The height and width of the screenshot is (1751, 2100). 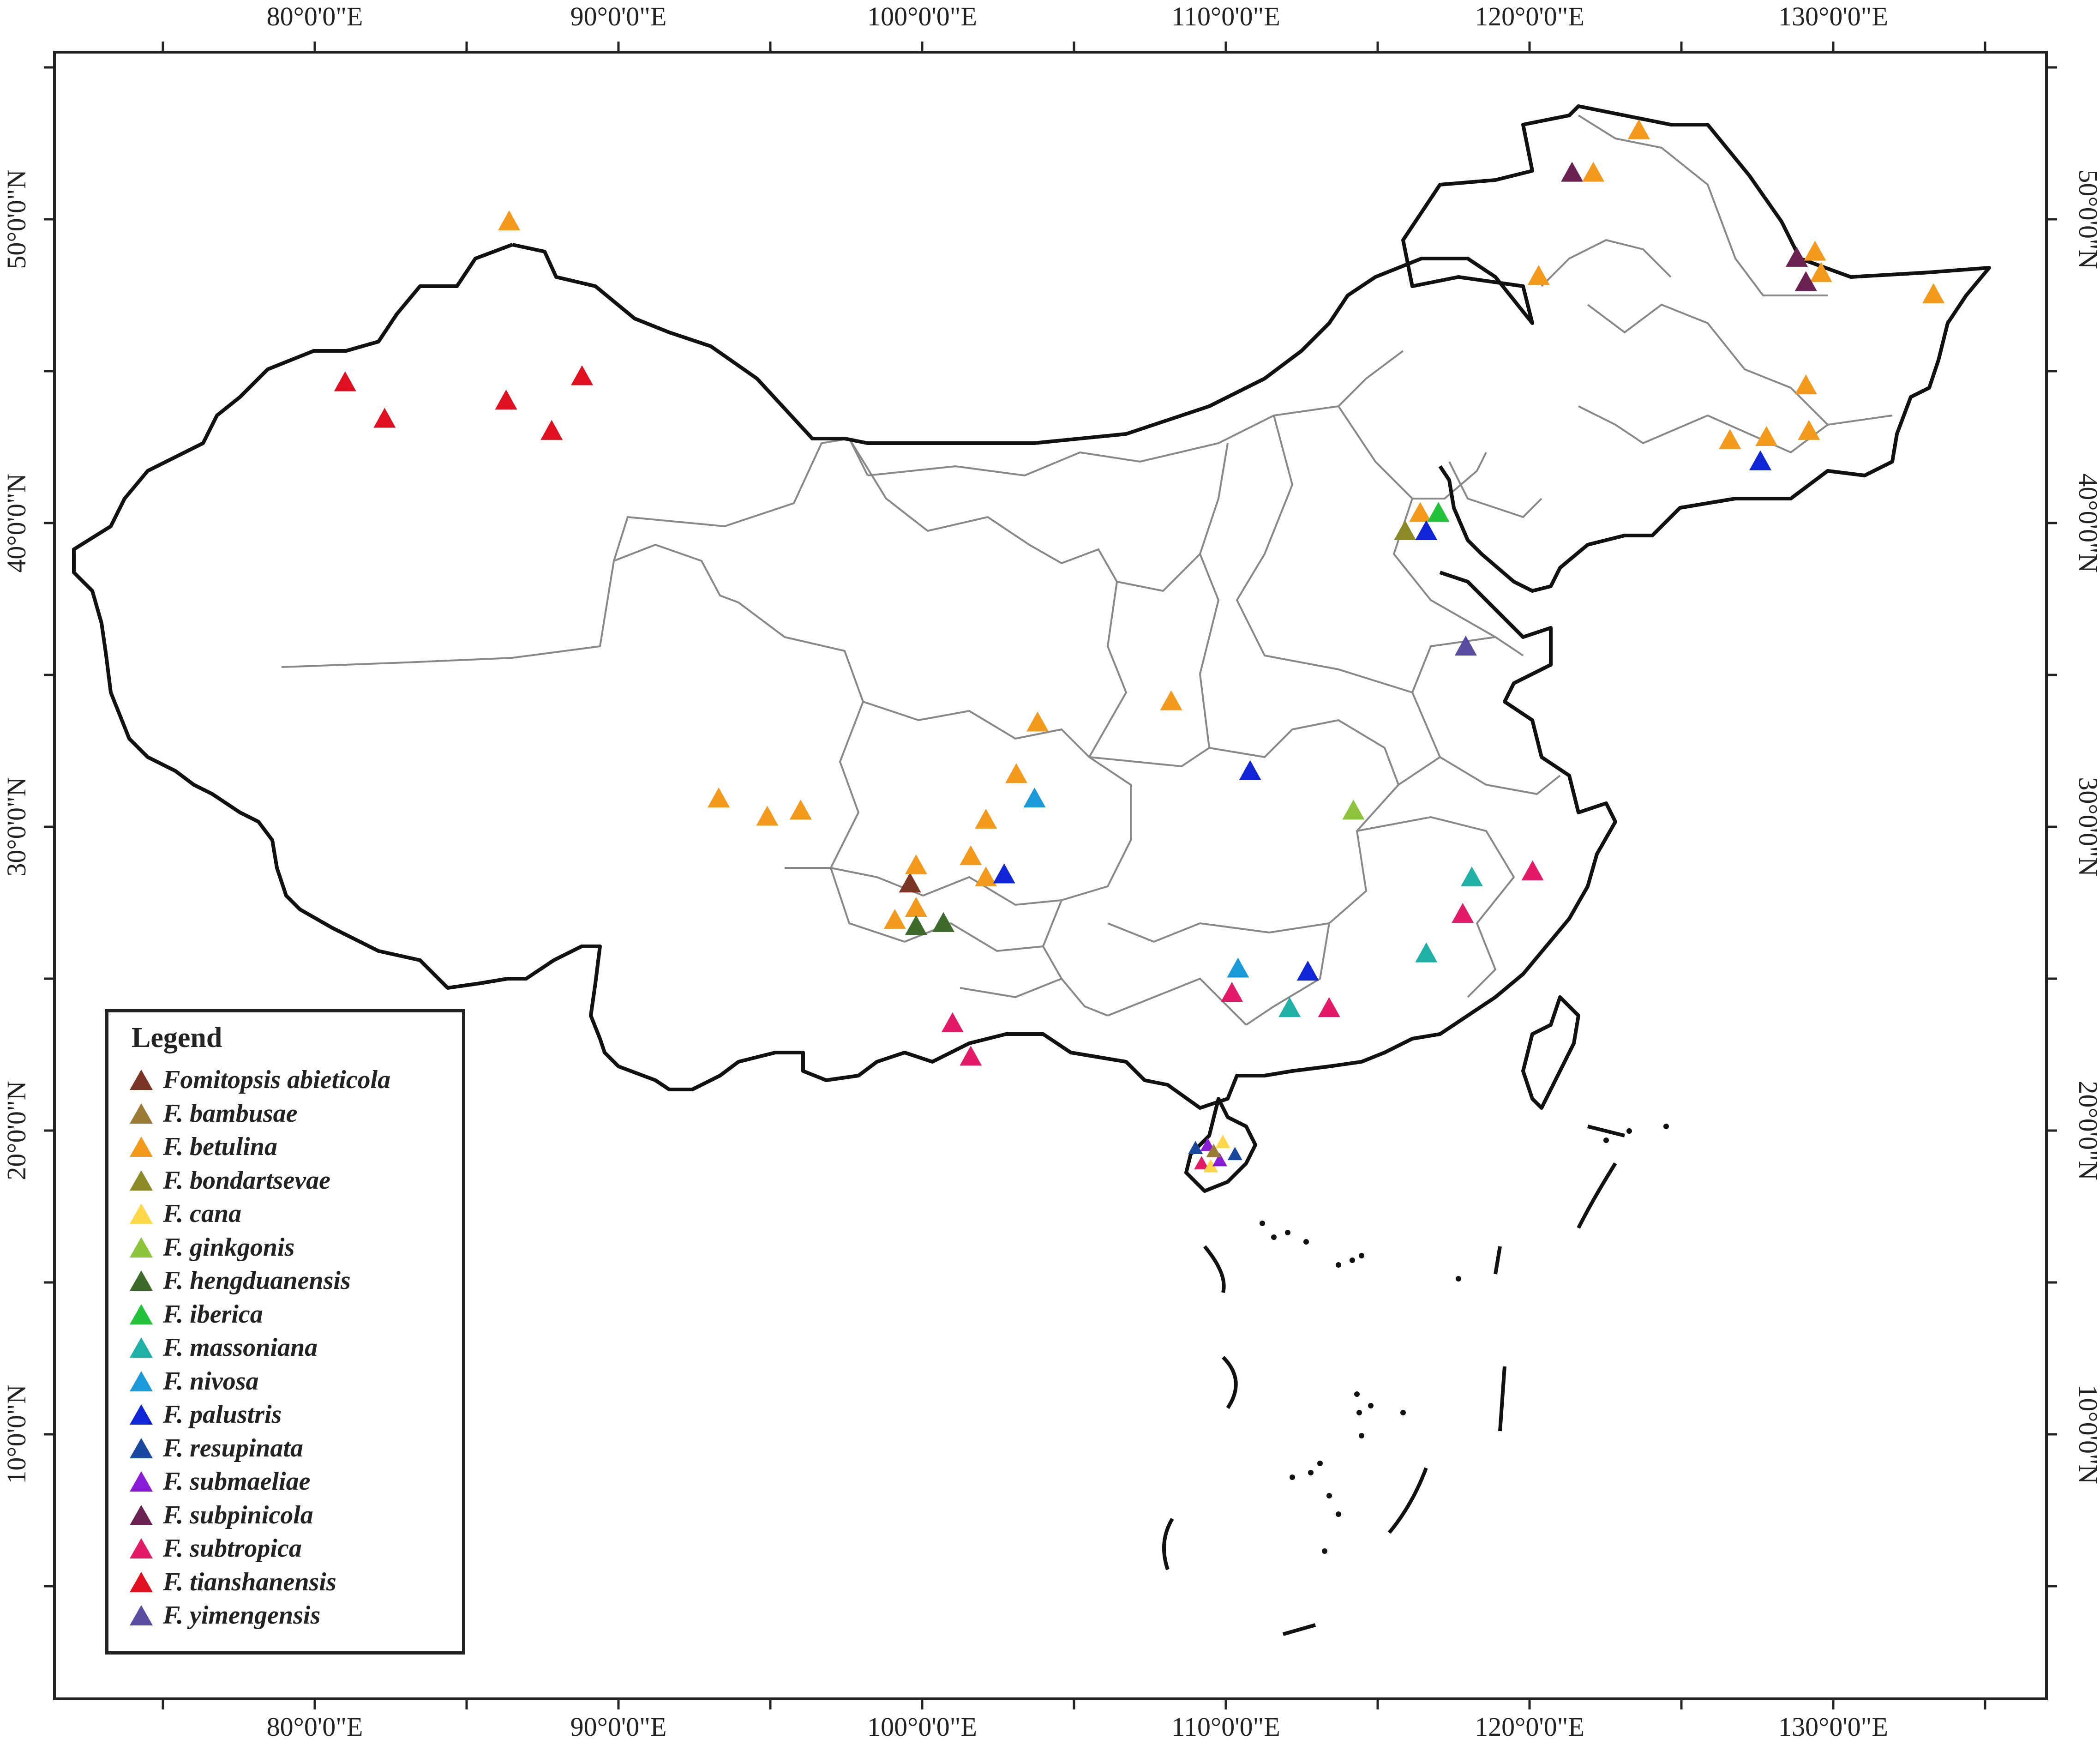 What do you see at coordinates (1464, 1339) in the screenshot?
I see `islands` at bounding box center [1464, 1339].